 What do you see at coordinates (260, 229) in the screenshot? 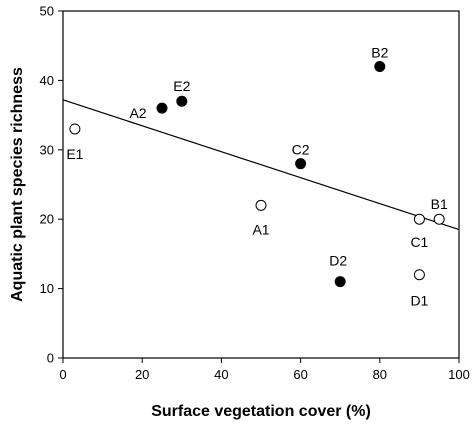
I see `point-label-a1: A1` at bounding box center [260, 229].